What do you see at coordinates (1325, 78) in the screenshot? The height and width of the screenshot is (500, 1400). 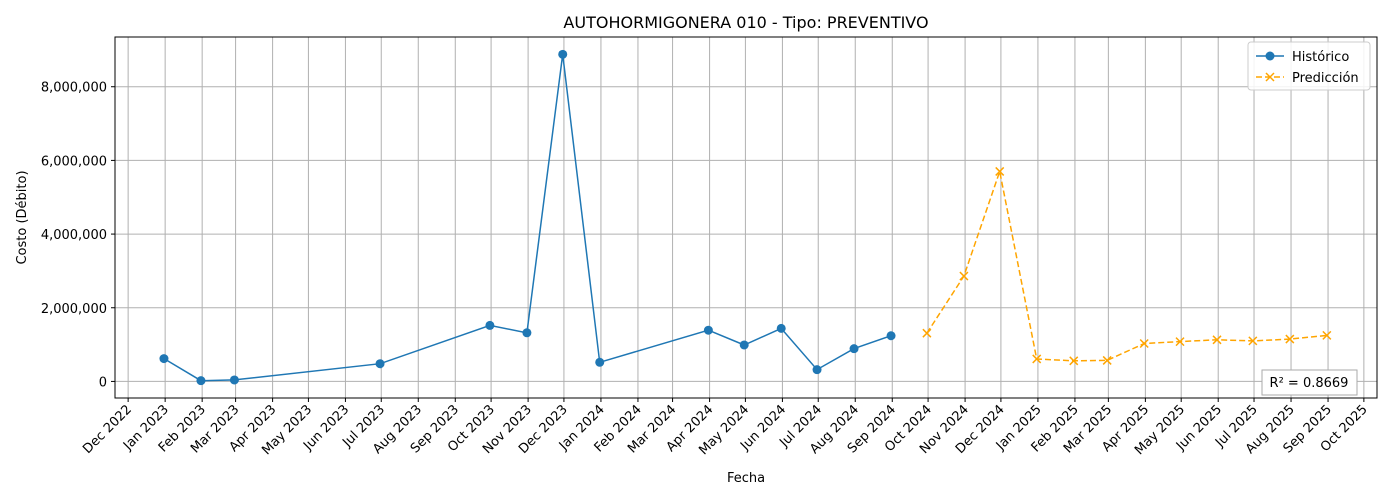 I see `legend-label: Predicción` at bounding box center [1325, 78].